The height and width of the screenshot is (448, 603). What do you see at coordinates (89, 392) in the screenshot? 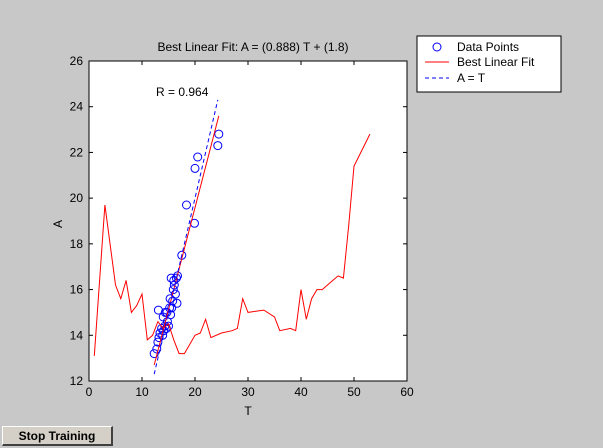
I see `x-tick-label: 0` at bounding box center [89, 392].